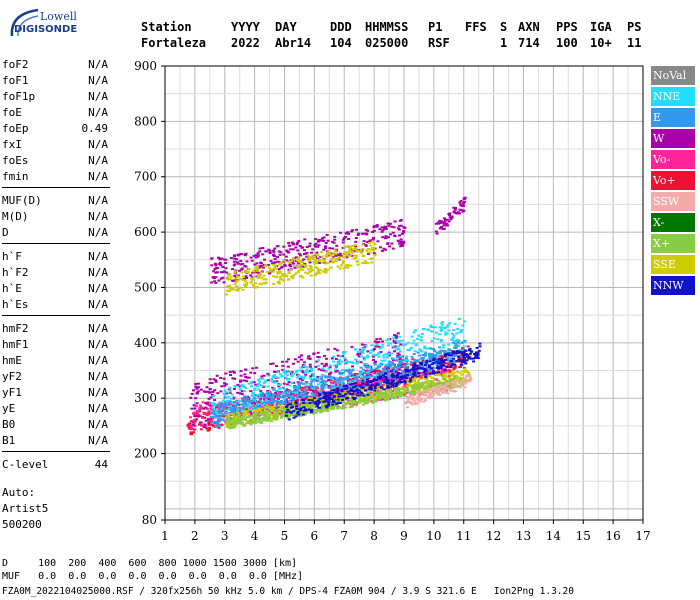 The height and width of the screenshot is (600, 700). What do you see at coordinates (529, 43) in the screenshot?
I see `header-value-7: 714` at bounding box center [529, 43].